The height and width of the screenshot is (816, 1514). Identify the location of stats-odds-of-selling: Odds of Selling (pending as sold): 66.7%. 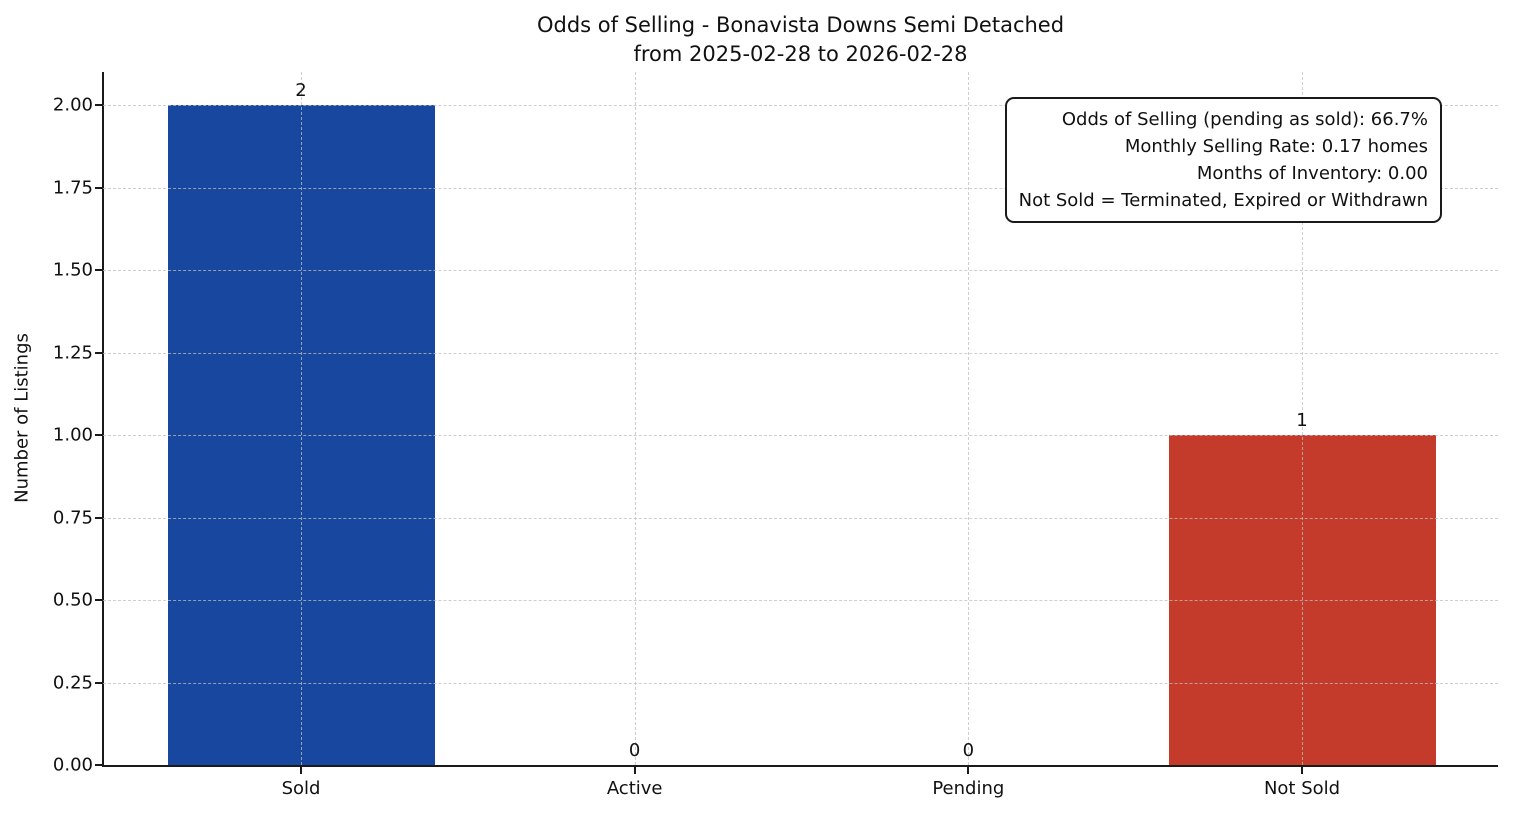
(1244, 119).